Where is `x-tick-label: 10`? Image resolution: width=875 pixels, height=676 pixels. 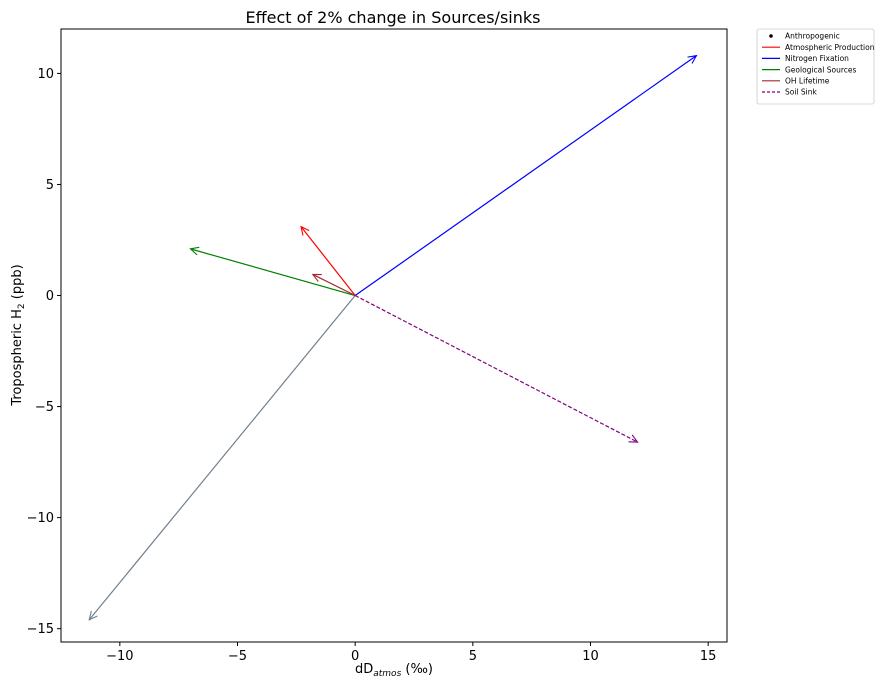 x-tick-label: 10 is located at coordinates (590, 656).